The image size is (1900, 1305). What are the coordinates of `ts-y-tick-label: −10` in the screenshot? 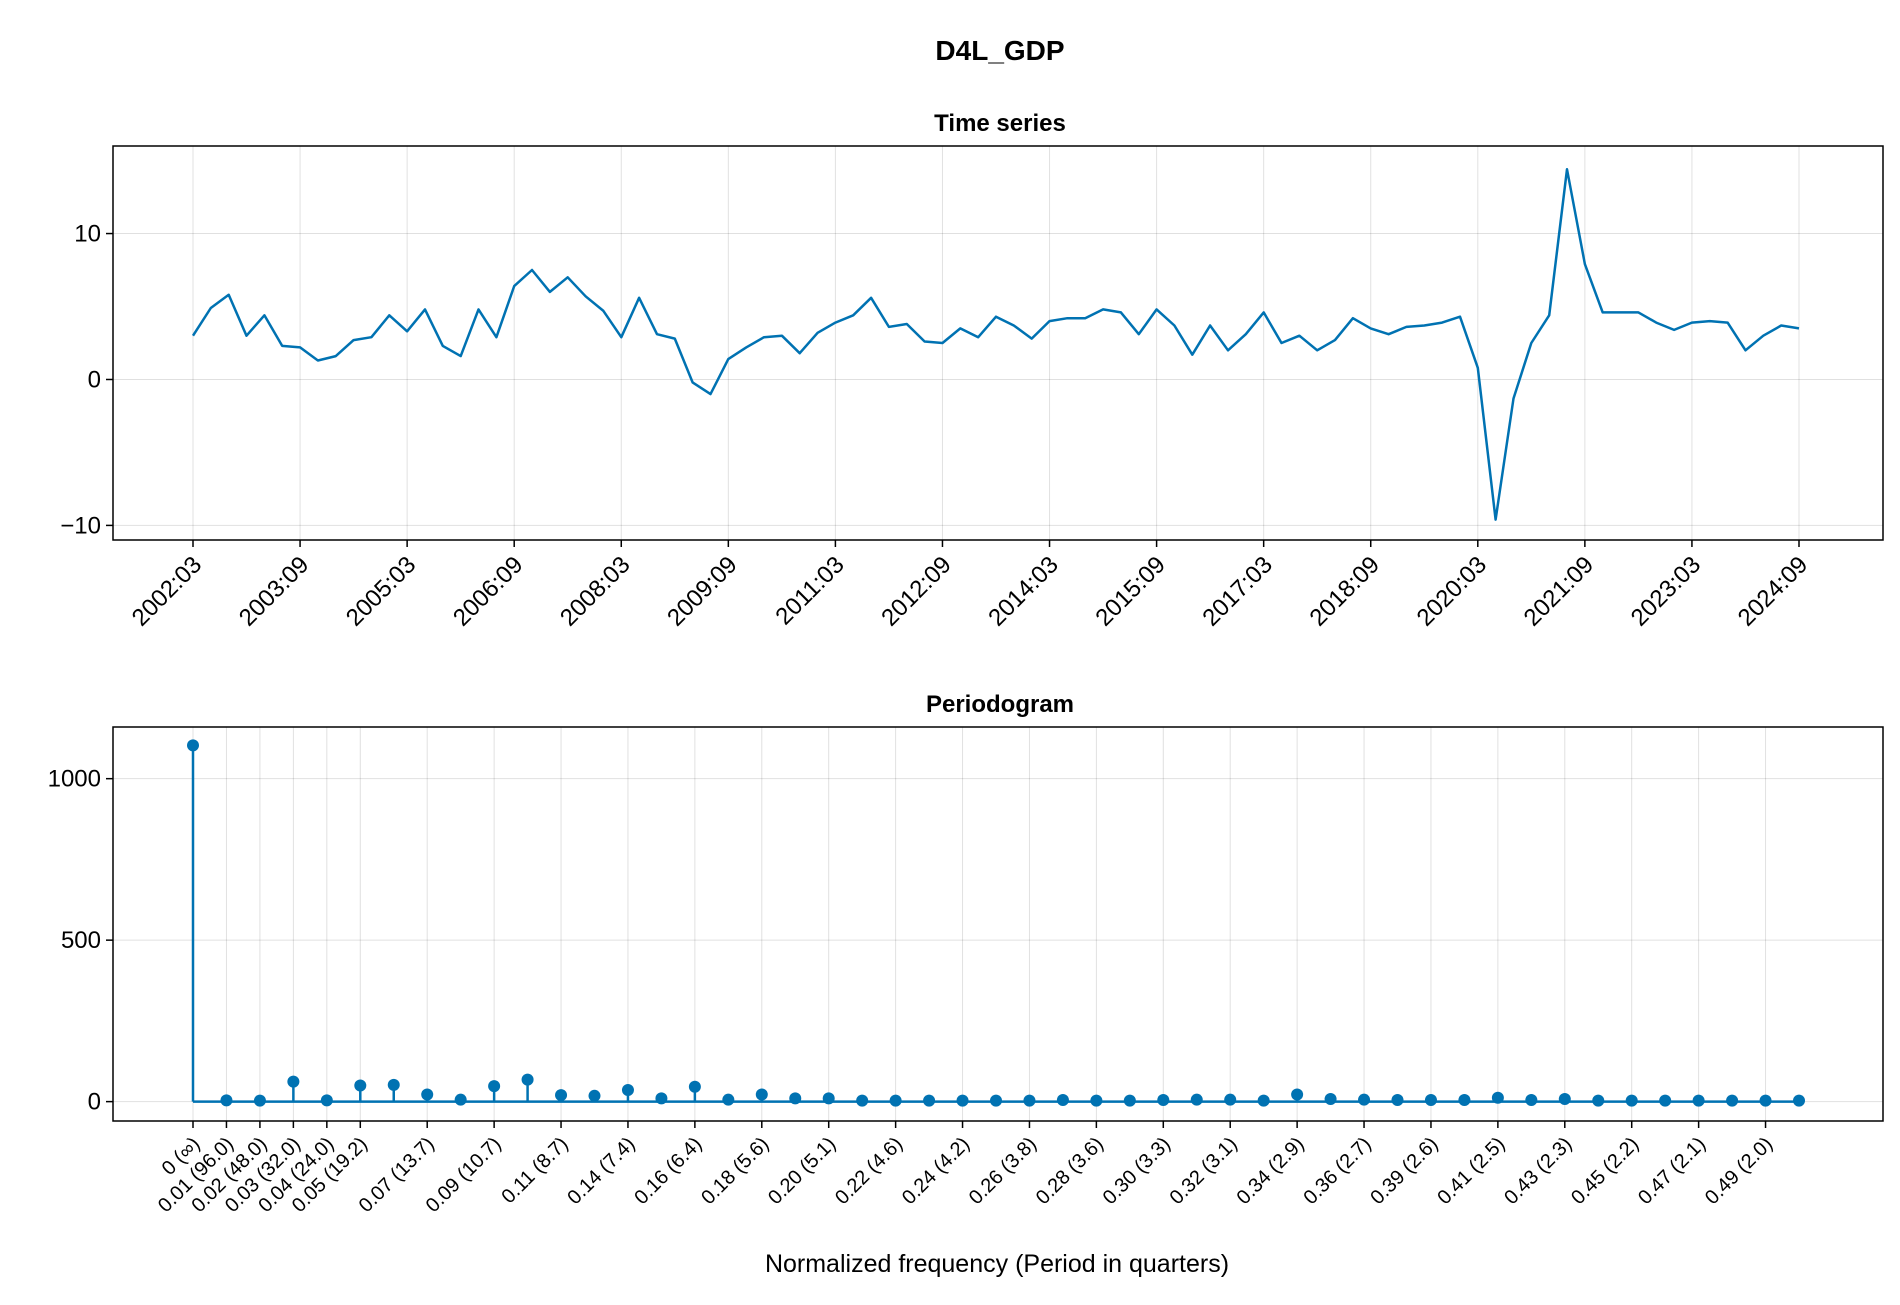 It's located at (80, 525).